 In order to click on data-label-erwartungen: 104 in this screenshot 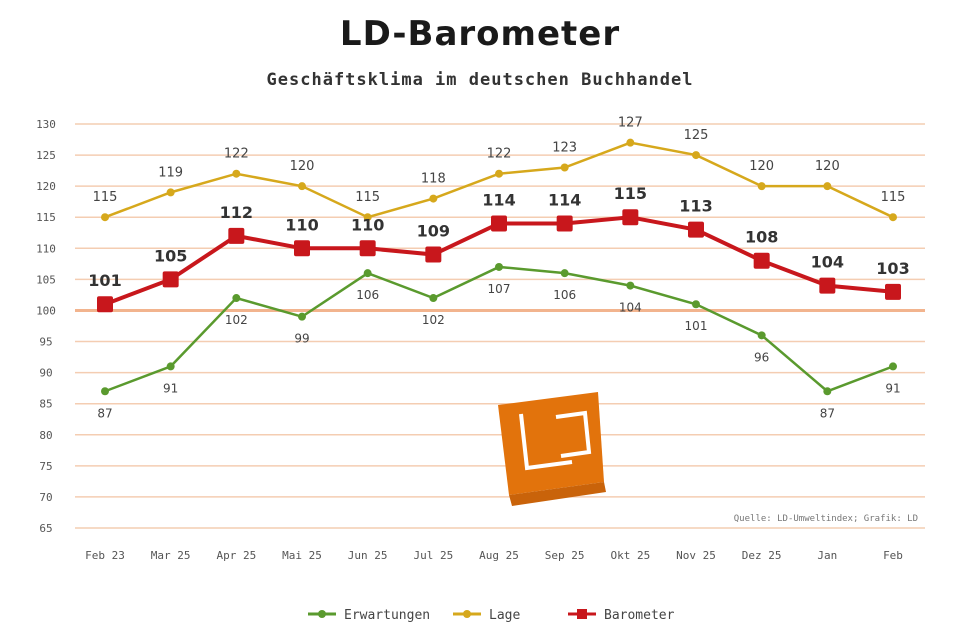, I will do `click(630, 308)`.